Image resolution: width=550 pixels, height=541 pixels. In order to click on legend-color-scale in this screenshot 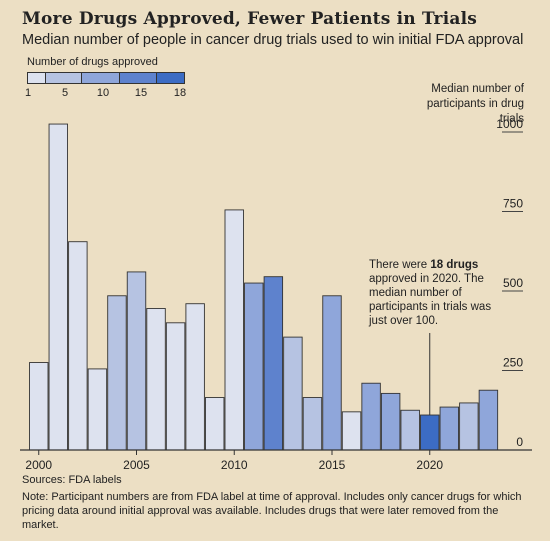, I will do `click(106, 78)`.